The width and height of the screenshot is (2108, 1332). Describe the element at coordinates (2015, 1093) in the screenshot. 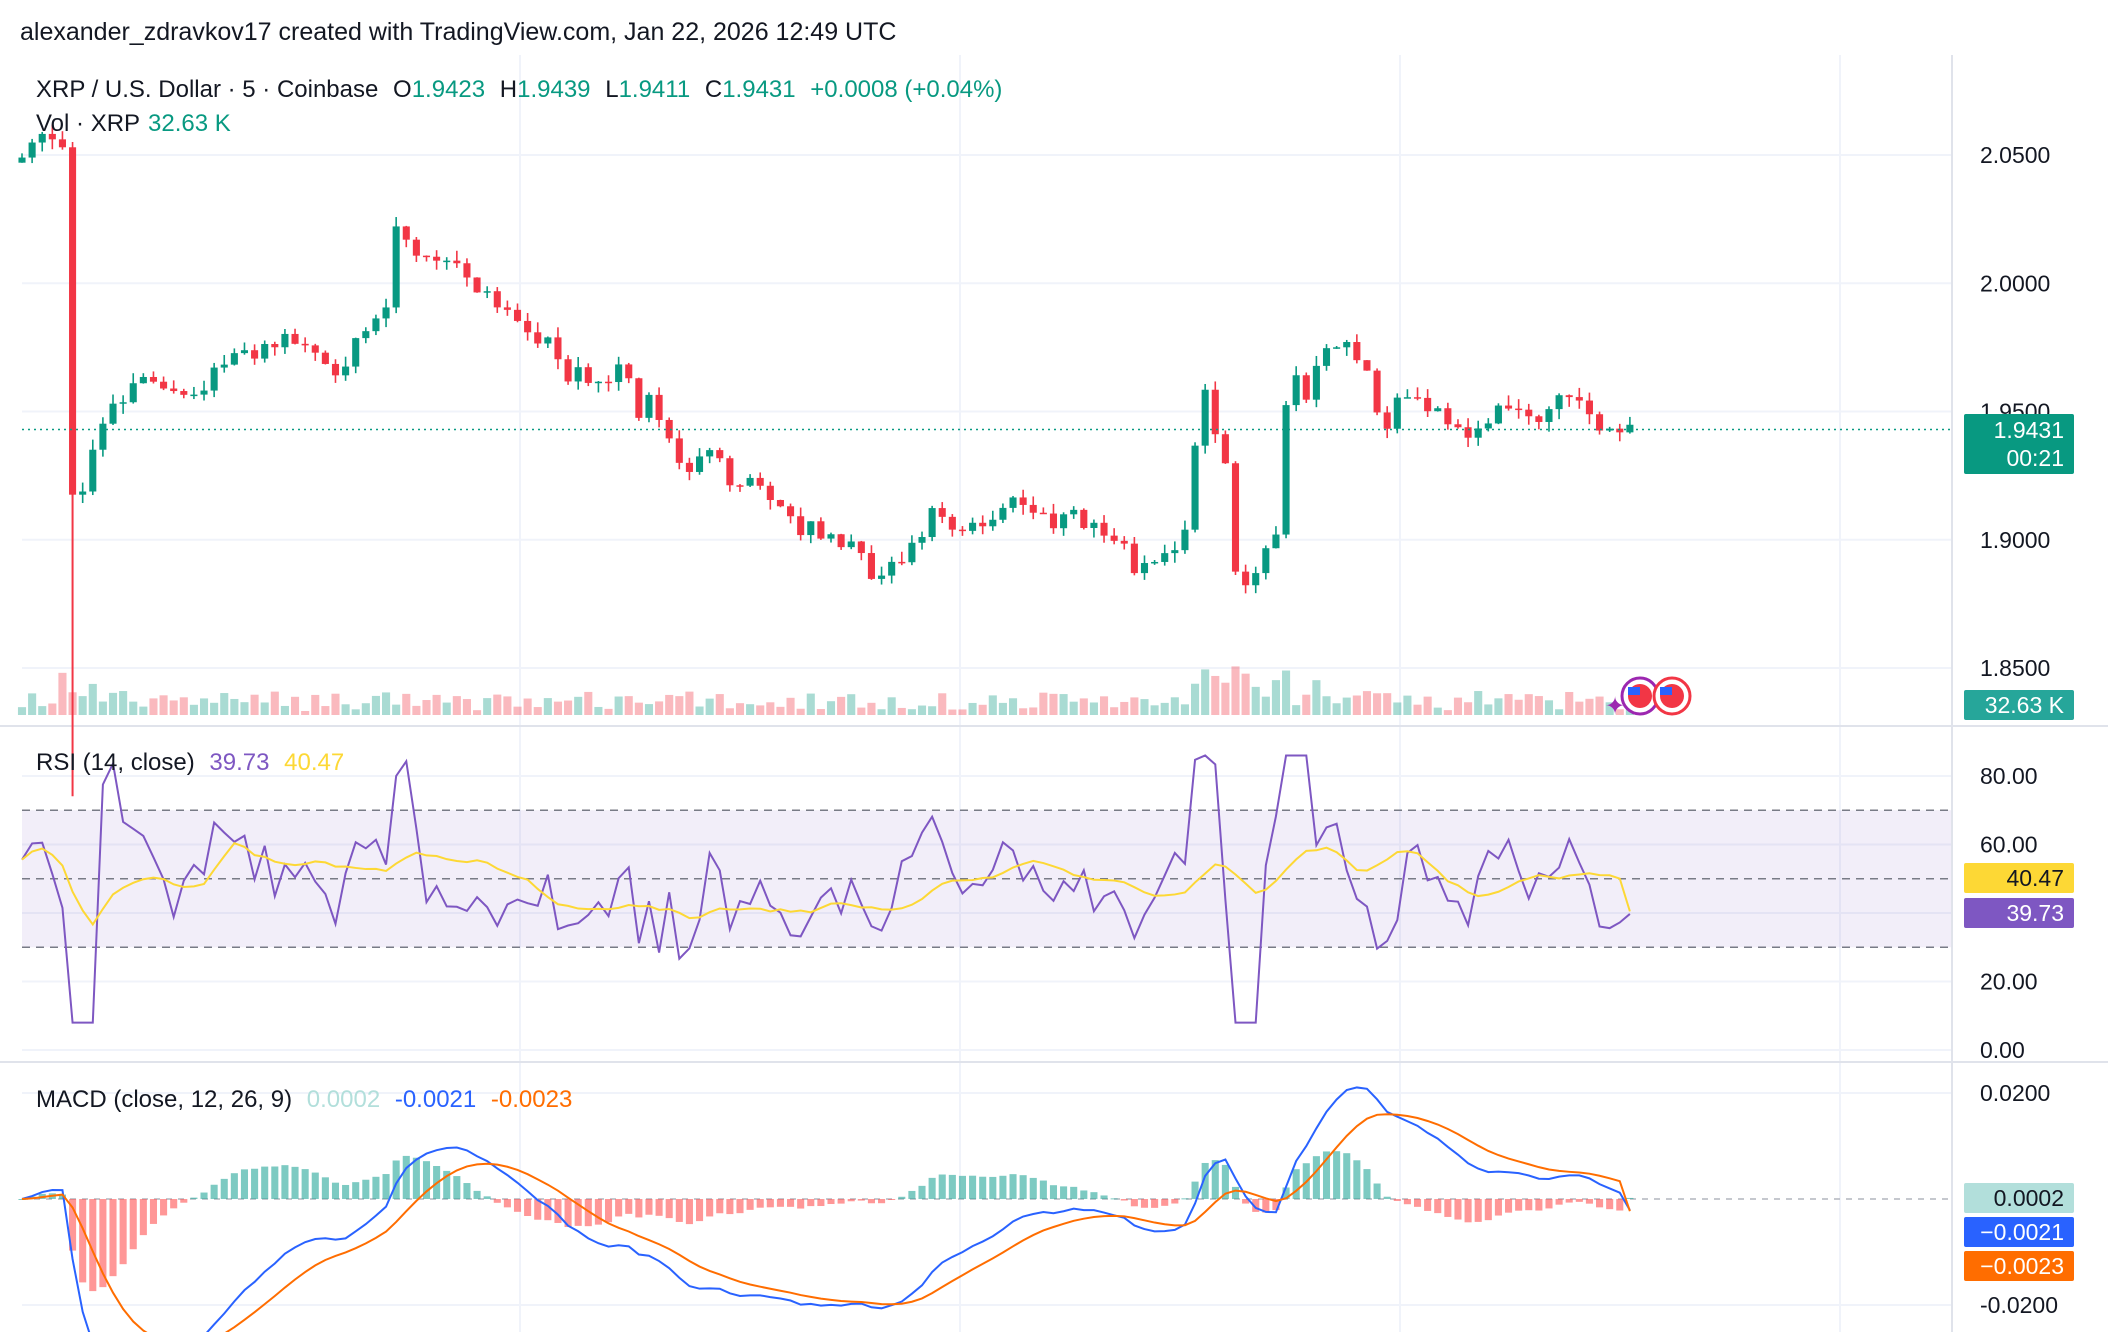

I see `macd-tick-label: 0.0200` at that location.